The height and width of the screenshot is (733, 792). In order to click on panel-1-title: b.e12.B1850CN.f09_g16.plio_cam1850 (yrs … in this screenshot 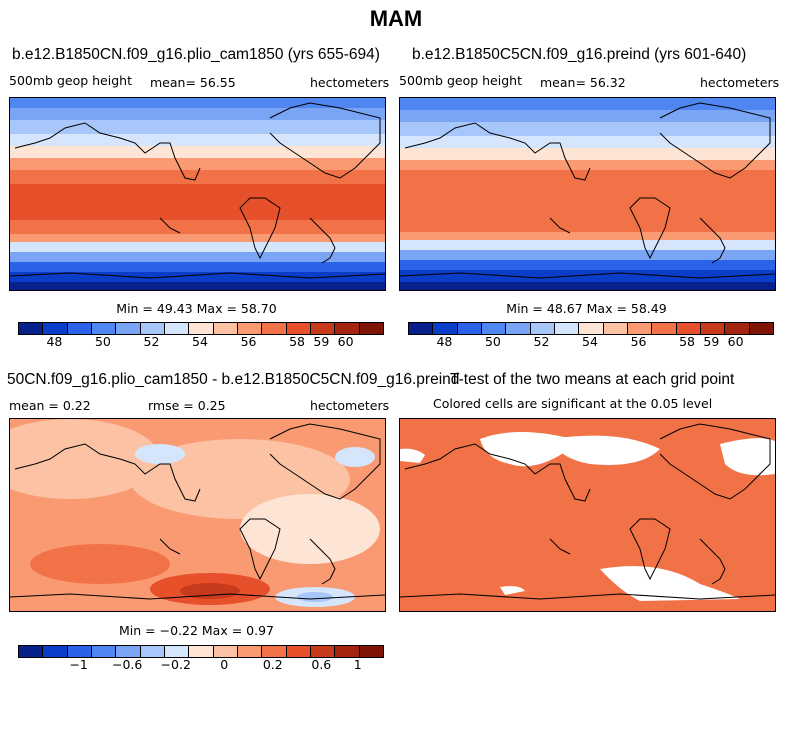, I will do `click(196, 54)`.